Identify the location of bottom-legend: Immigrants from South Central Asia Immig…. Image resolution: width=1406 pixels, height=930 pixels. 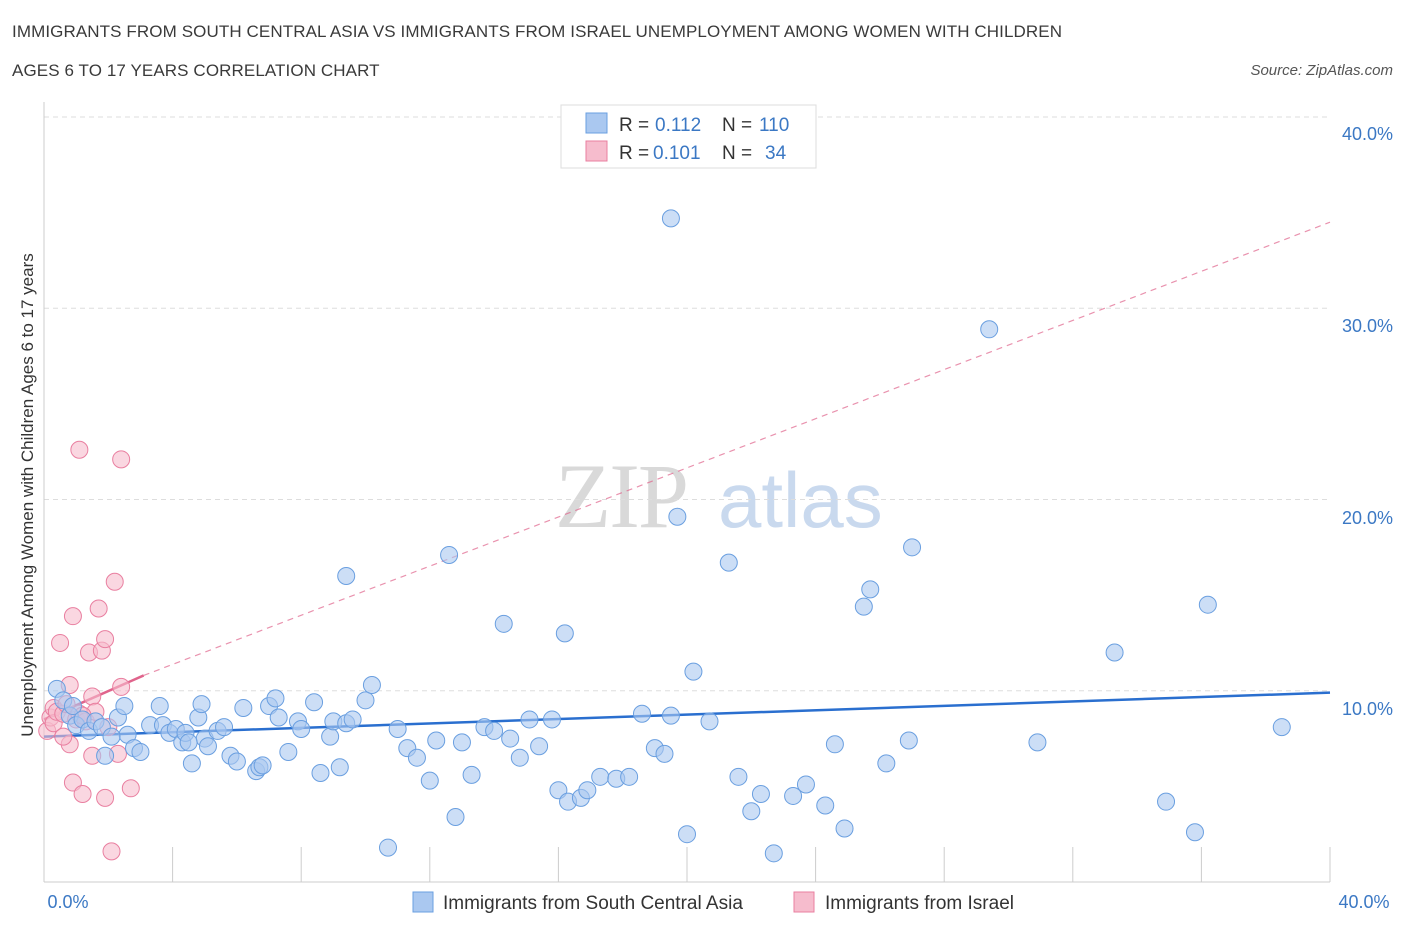
(713, 902).